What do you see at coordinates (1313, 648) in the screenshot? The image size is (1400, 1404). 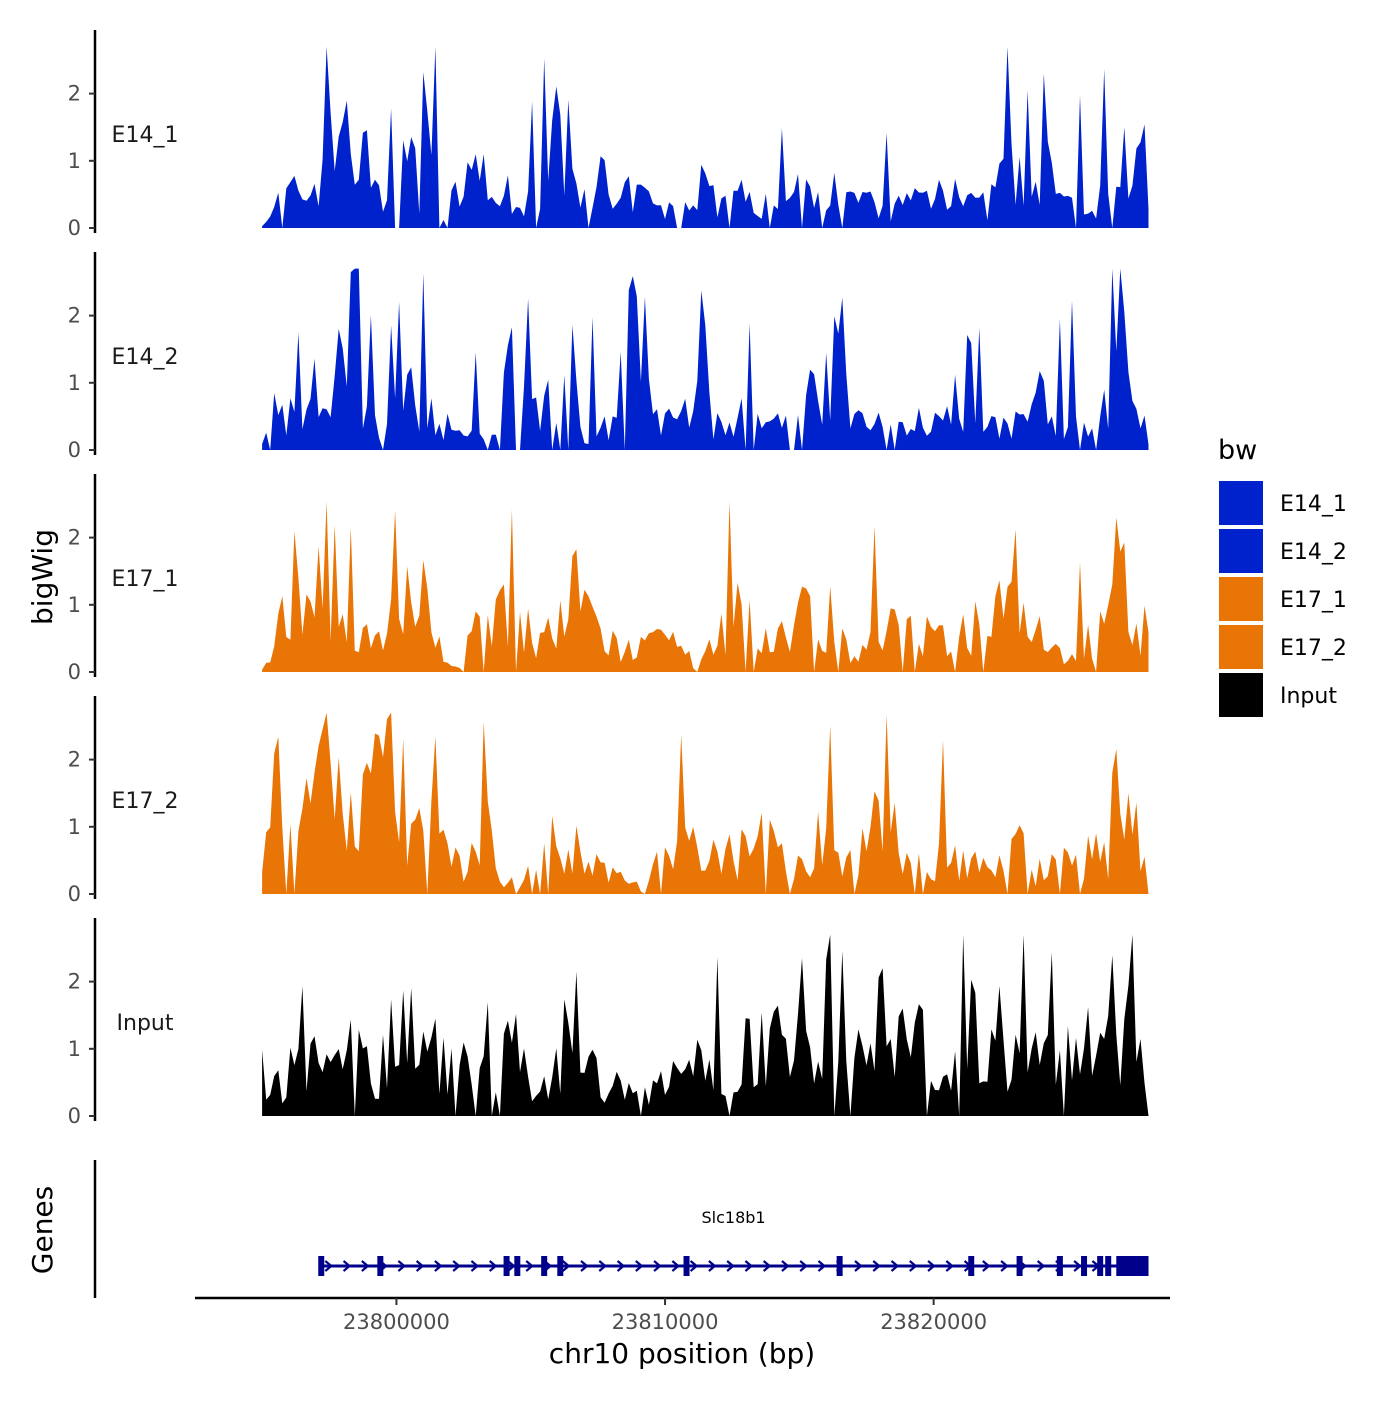 I see `legend-label: E17_2` at bounding box center [1313, 648].